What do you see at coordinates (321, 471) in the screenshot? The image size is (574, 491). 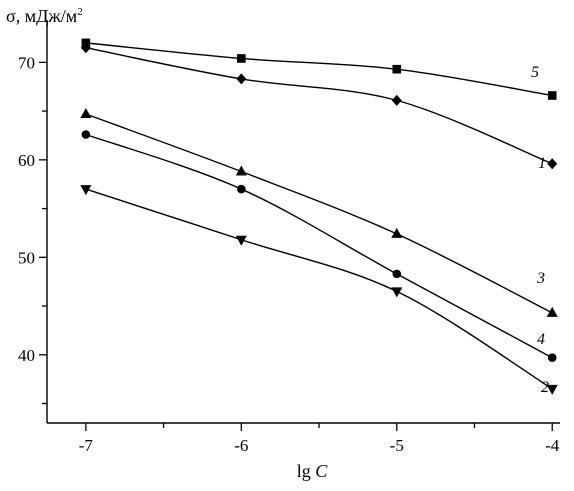 I see `x-axis-title-variable: C` at bounding box center [321, 471].